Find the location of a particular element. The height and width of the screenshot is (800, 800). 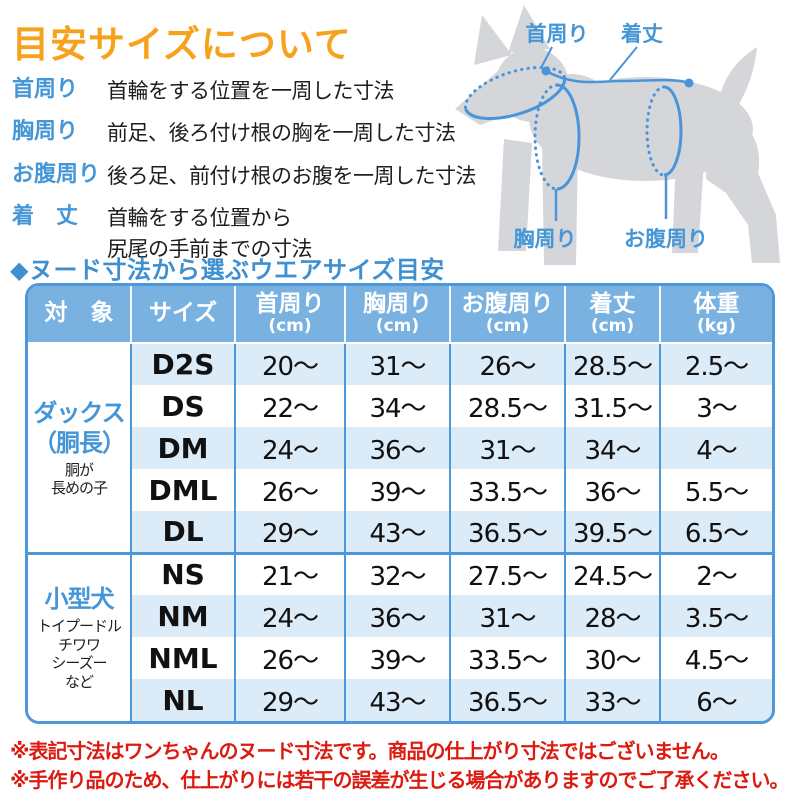

table-row: DML 26～ 39～ 33.5～ 36～ 5.5～ is located at coordinates (400, 490).